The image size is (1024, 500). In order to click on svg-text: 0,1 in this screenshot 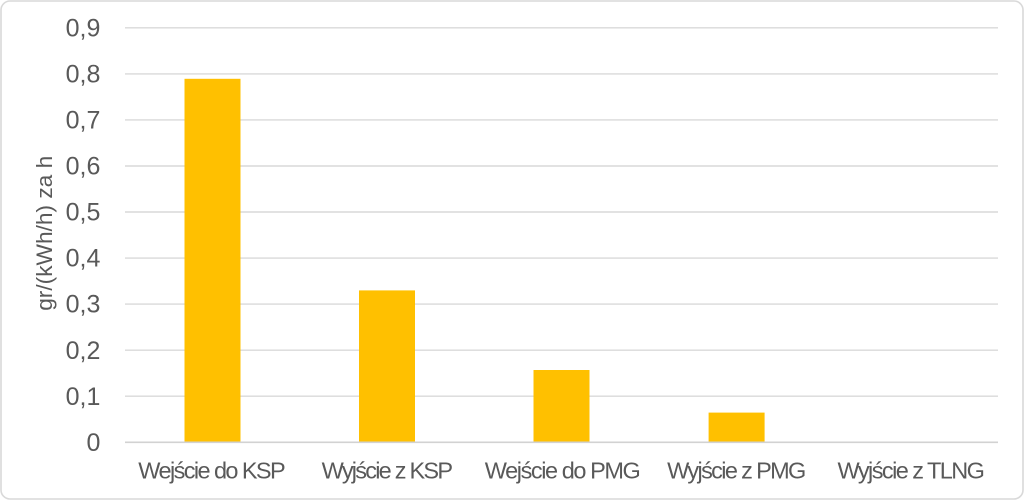, I will do `click(83, 397)`.